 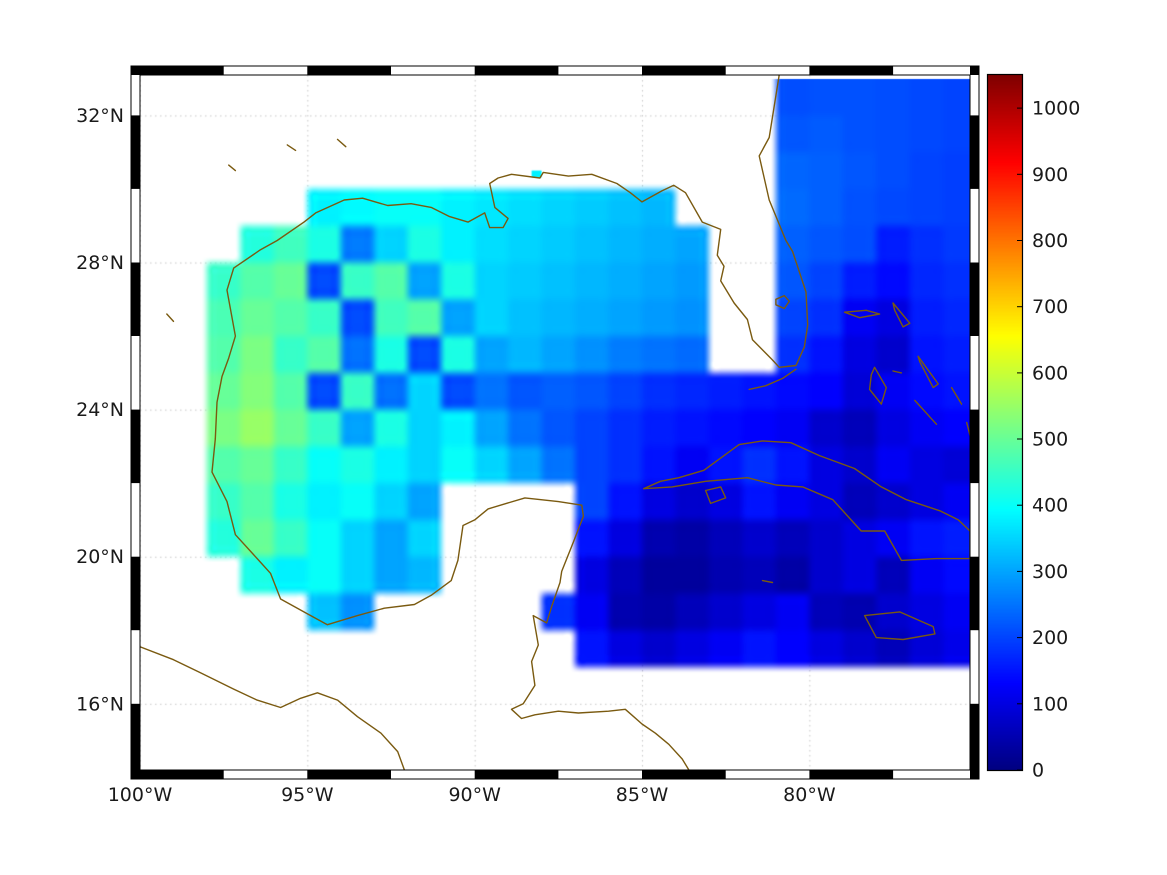 What do you see at coordinates (1056, 109) in the screenshot?
I see `colorbar-tick-label: 1000` at bounding box center [1056, 109].